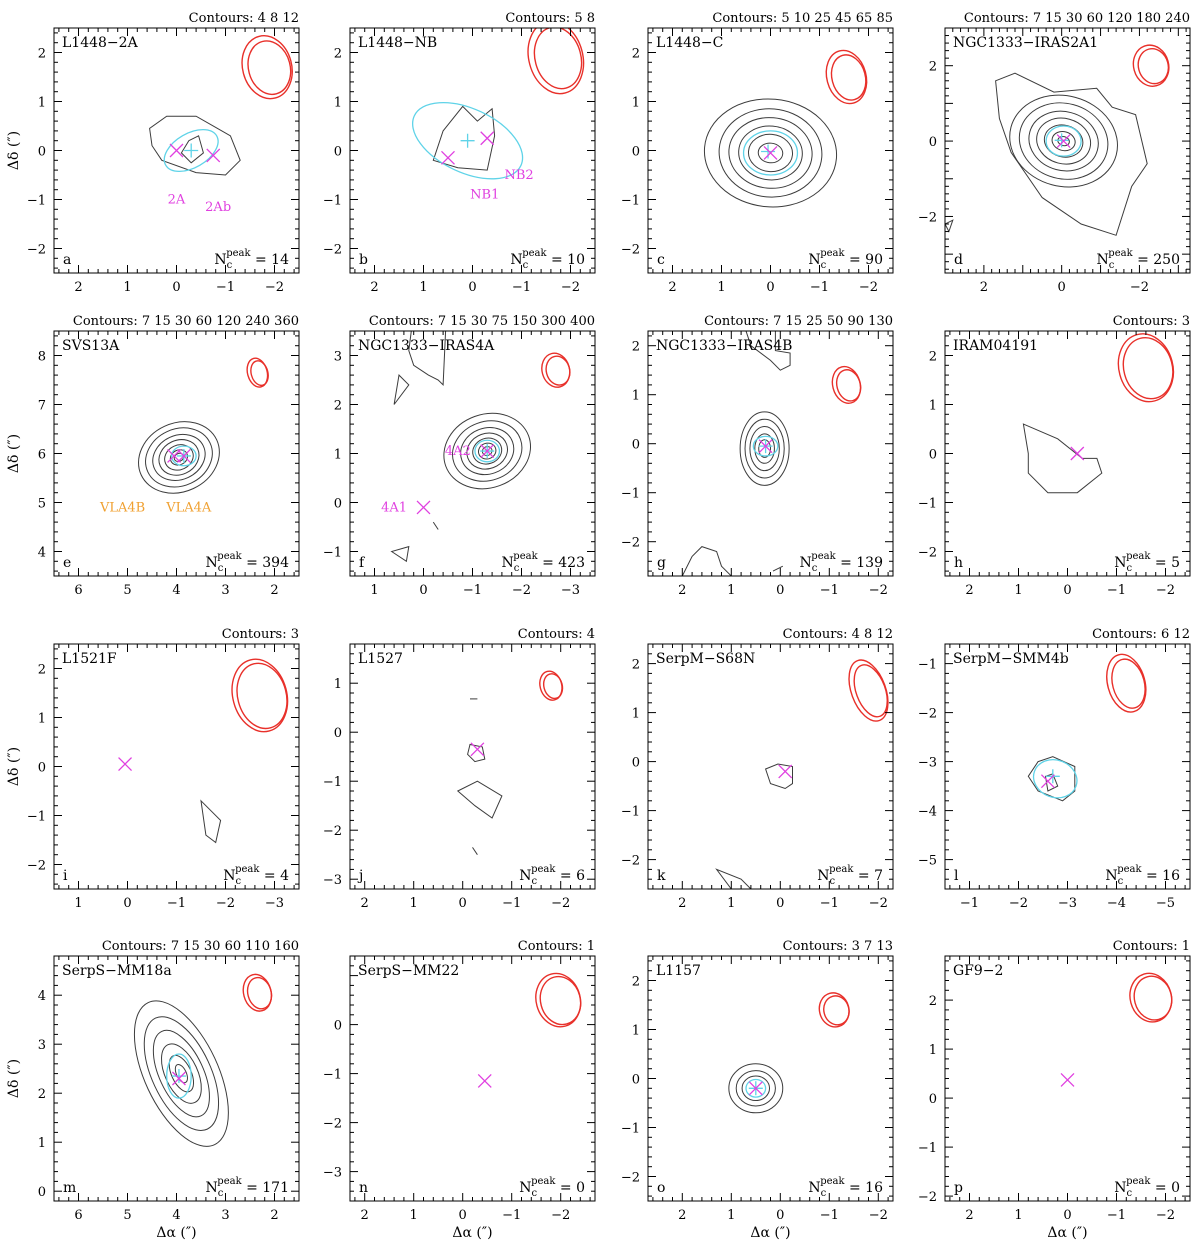 The image size is (1200, 1251). What do you see at coordinates (225, 590) in the screenshot?
I see `x-tick-label: 3` at bounding box center [225, 590].